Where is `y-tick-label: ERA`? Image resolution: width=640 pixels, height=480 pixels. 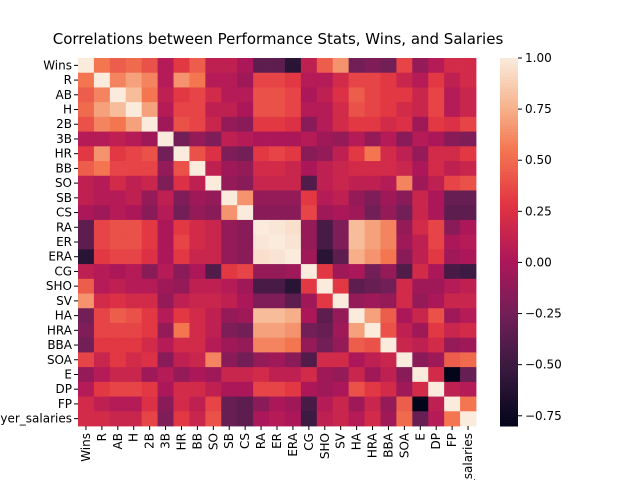 y-tick-label: ERA is located at coordinates (60, 257).